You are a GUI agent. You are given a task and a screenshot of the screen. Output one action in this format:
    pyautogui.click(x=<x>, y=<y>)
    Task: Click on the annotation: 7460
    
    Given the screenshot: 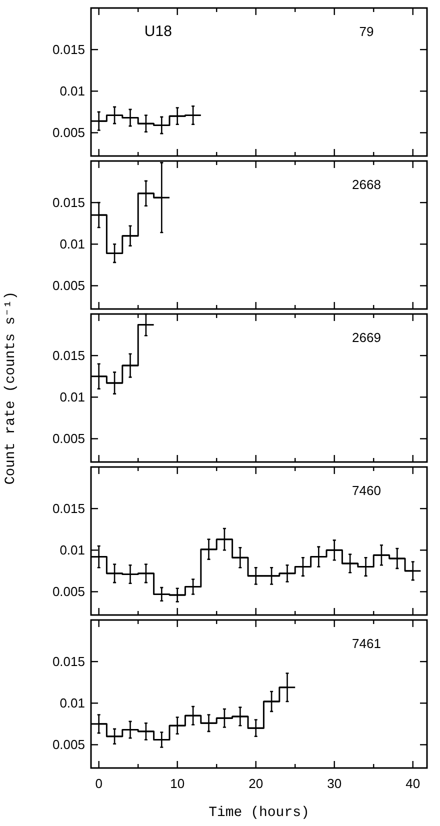 What is the action you would take?
    pyautogui.click(x=366, y=490)
    